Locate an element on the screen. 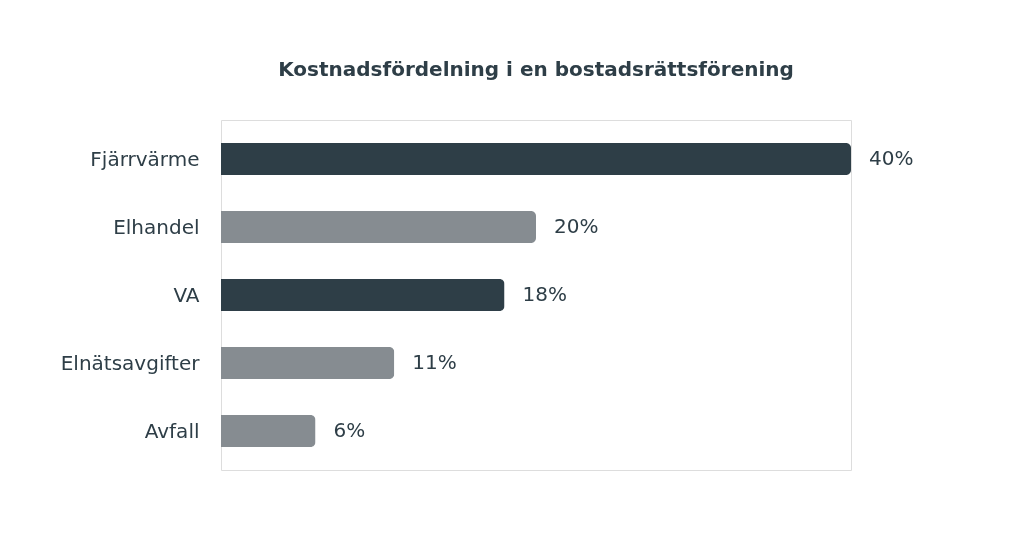 This screenshot has width=1024, height=539. y-tick-label: Fjärrvärme is located at coordinates (145, 158).